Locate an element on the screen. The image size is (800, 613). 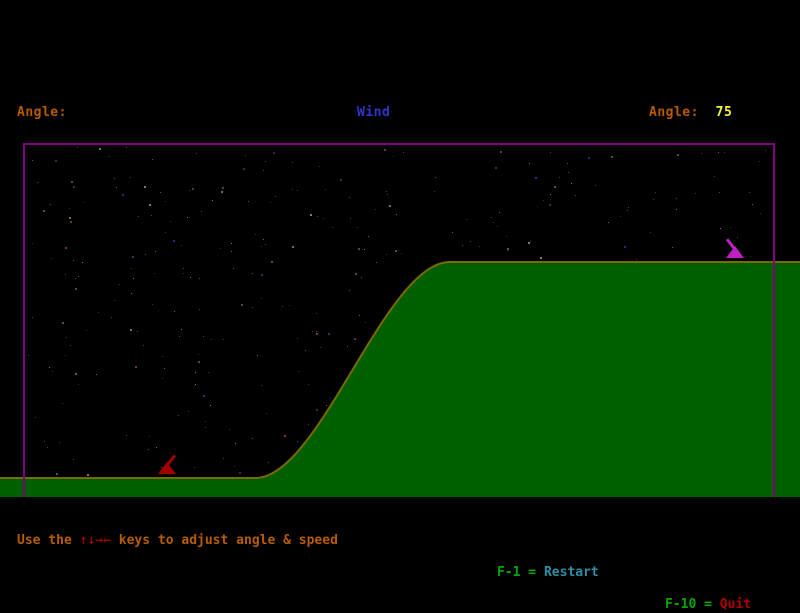
restart-hint: F-1 = Restart is located at coordinates (548, 573).